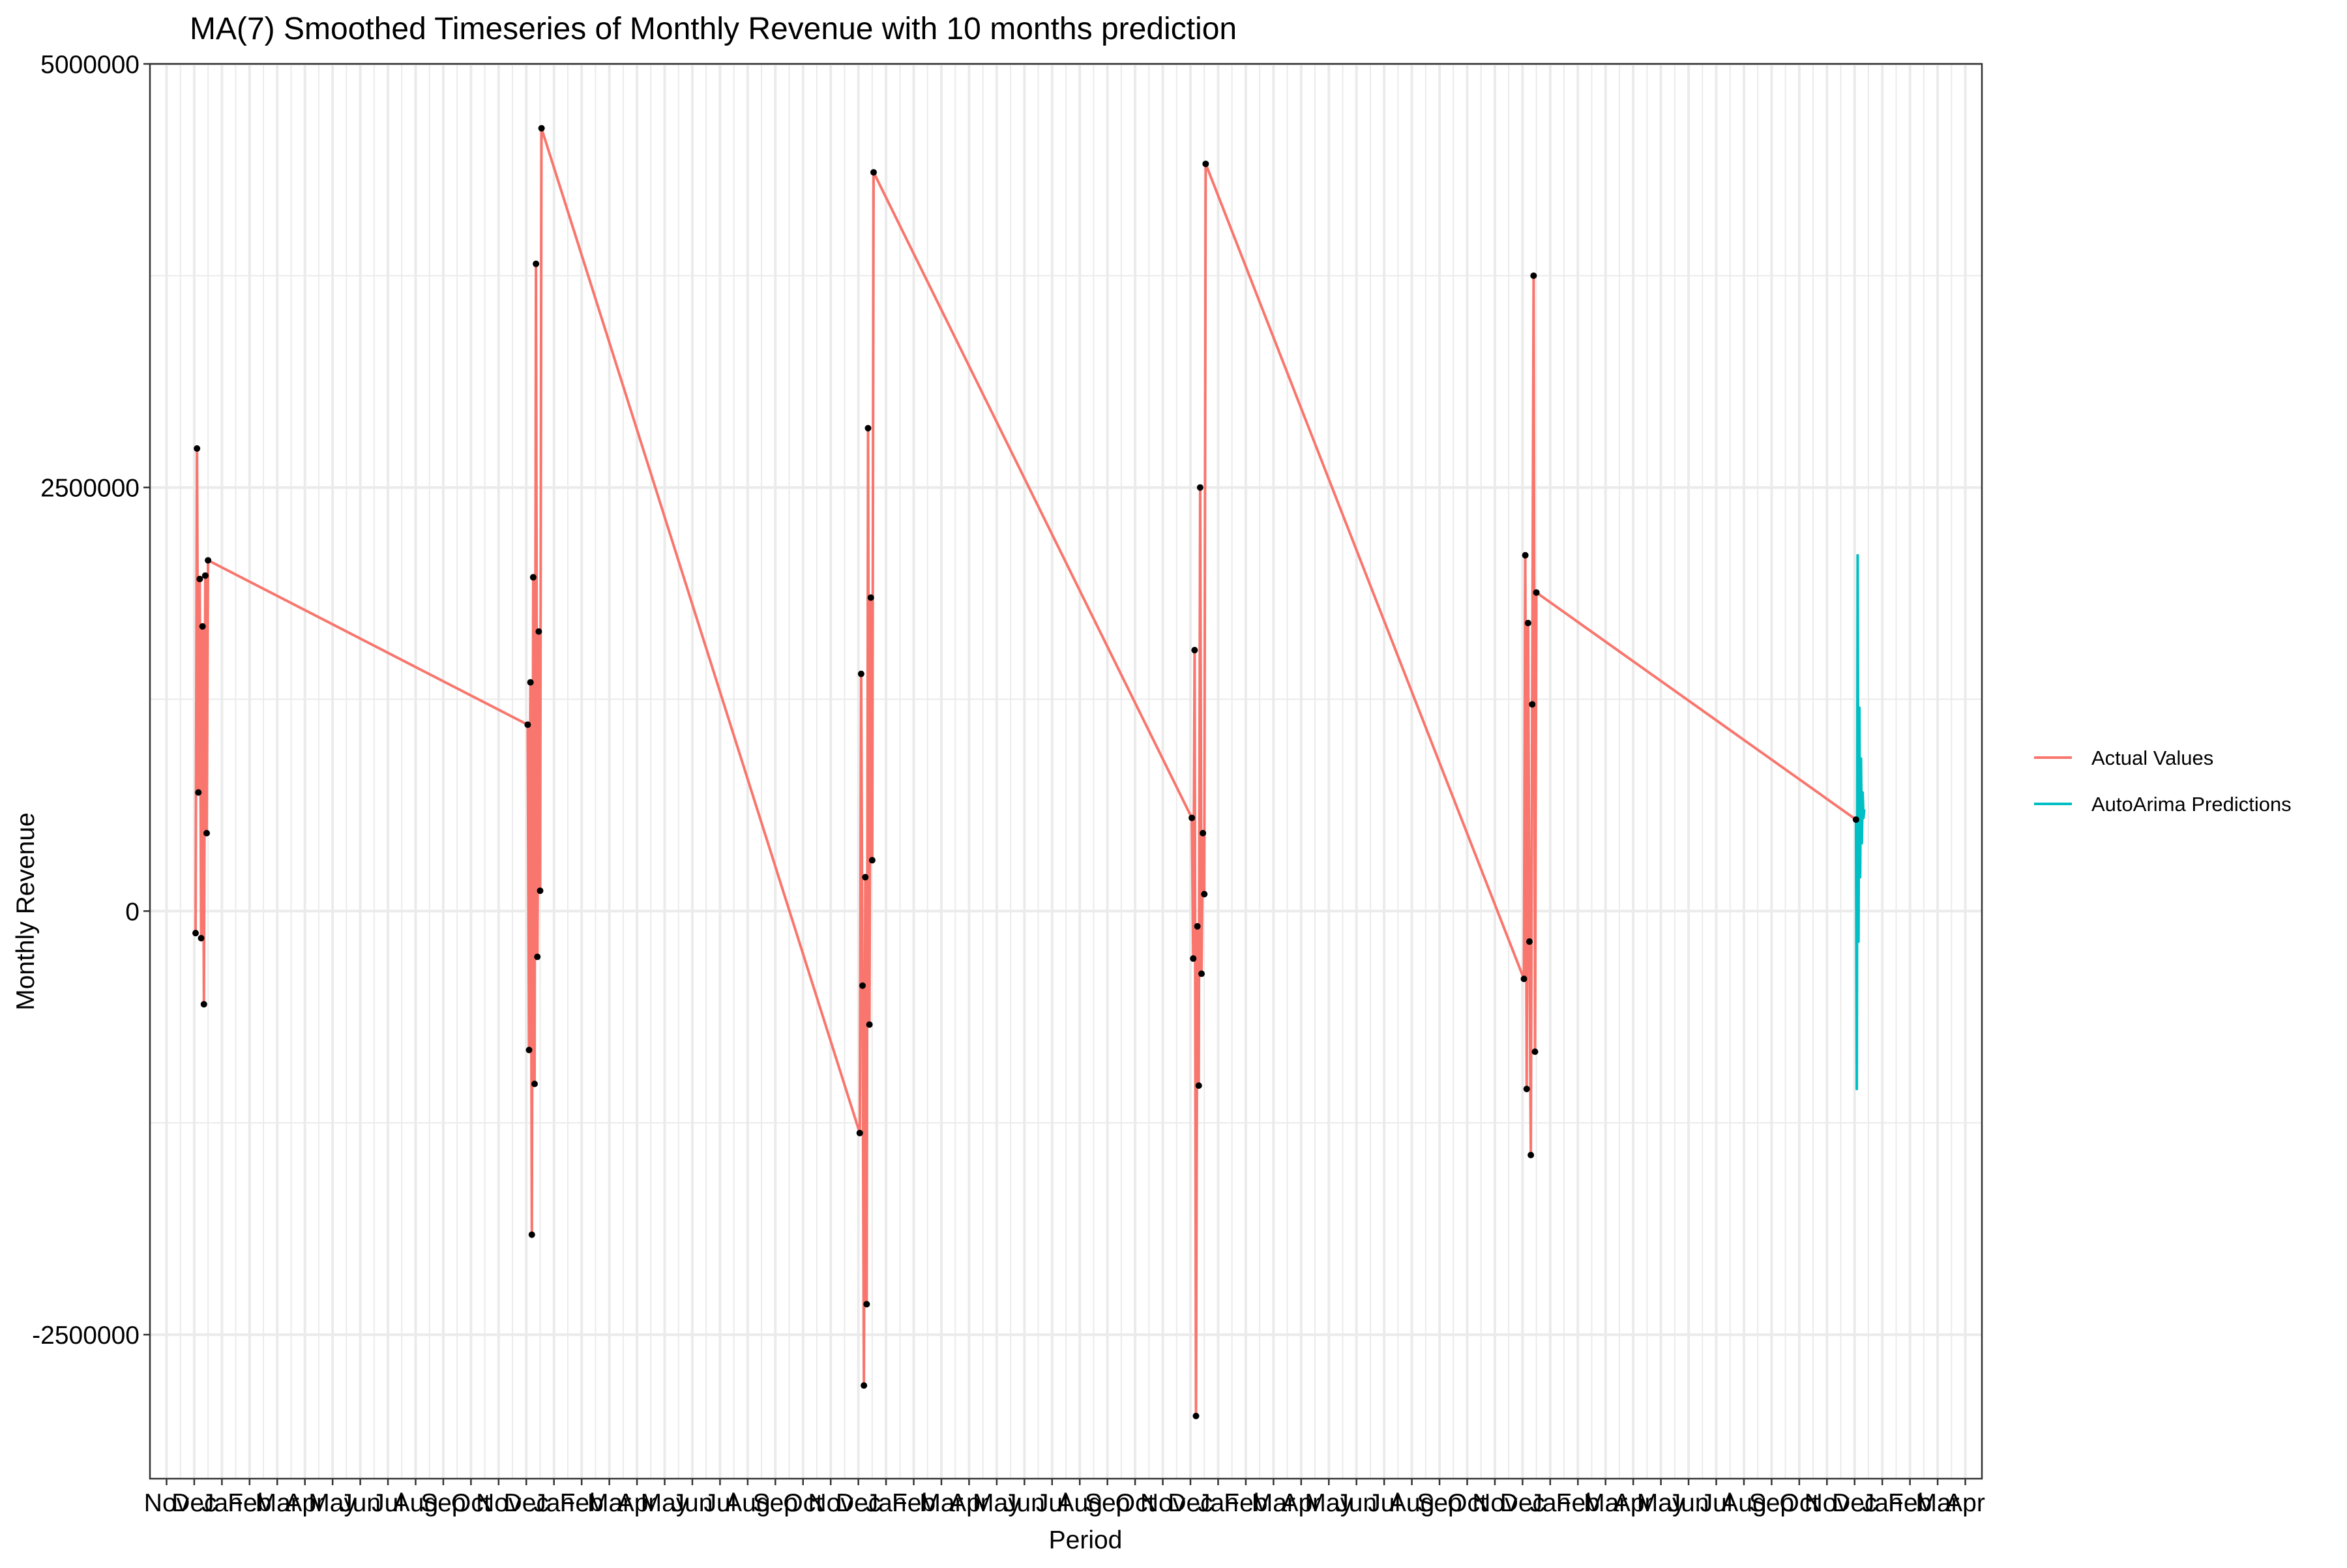 This screenshot has height=1568, width=2347. What do you see at coordinates (90, 489) in the screenshot?
I see `y-tick-label: 2500000` at bounding box center [90, 489].